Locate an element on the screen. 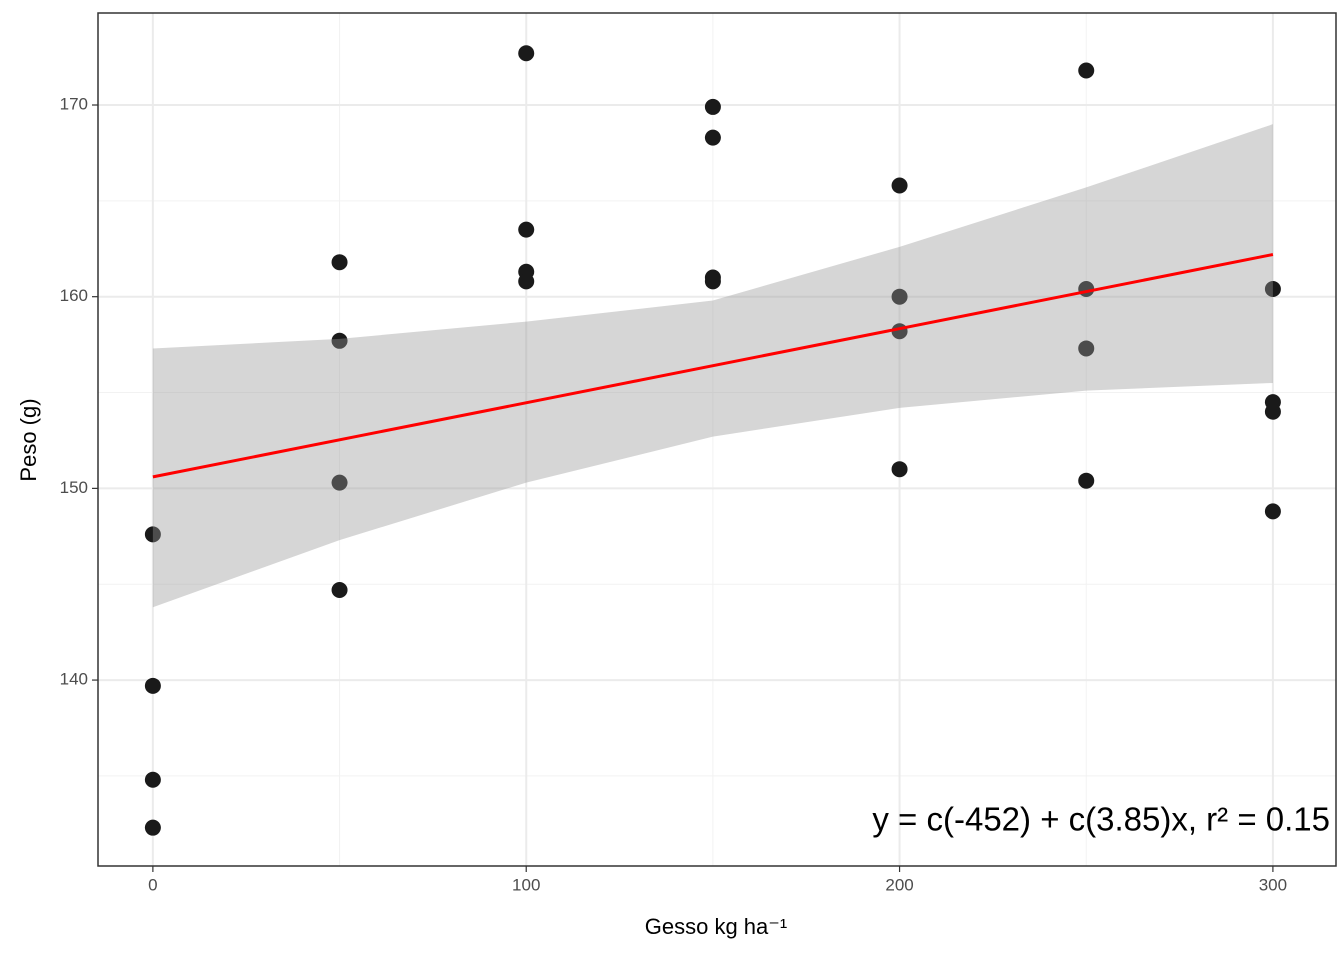 The width and height of the screenshot is (1344, 960). x-tick-label: 100 is located at coordinates (526, 884).